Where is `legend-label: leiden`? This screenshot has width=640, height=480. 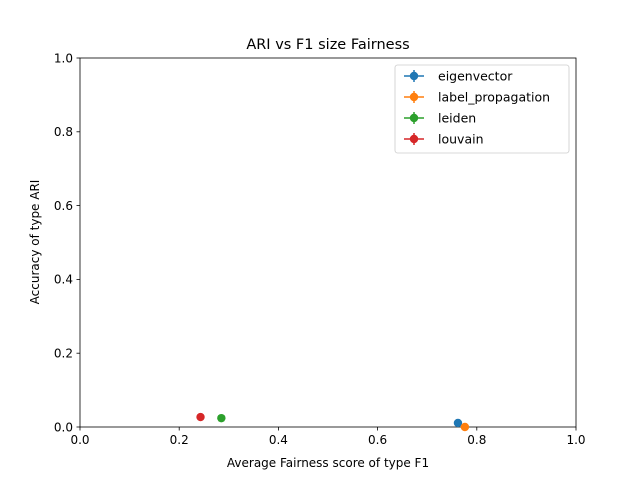
legend-label: leiden is located at coordinates (457, 118).